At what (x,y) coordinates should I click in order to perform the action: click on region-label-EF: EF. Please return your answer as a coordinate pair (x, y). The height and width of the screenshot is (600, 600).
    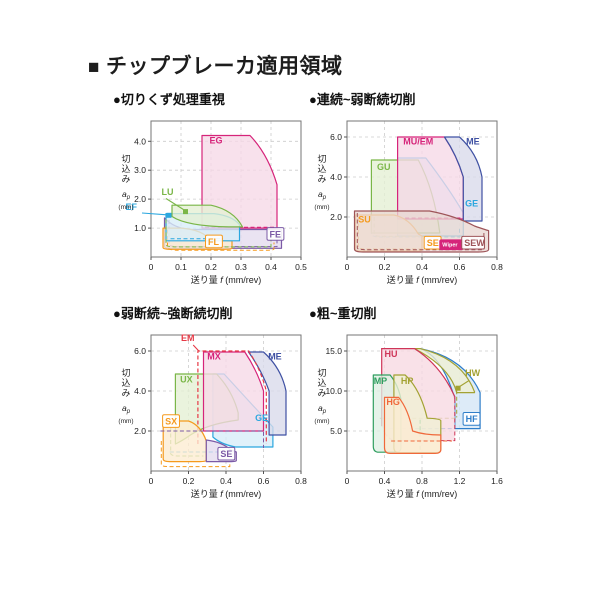
    Looking at the image, I should click on (132, 207).